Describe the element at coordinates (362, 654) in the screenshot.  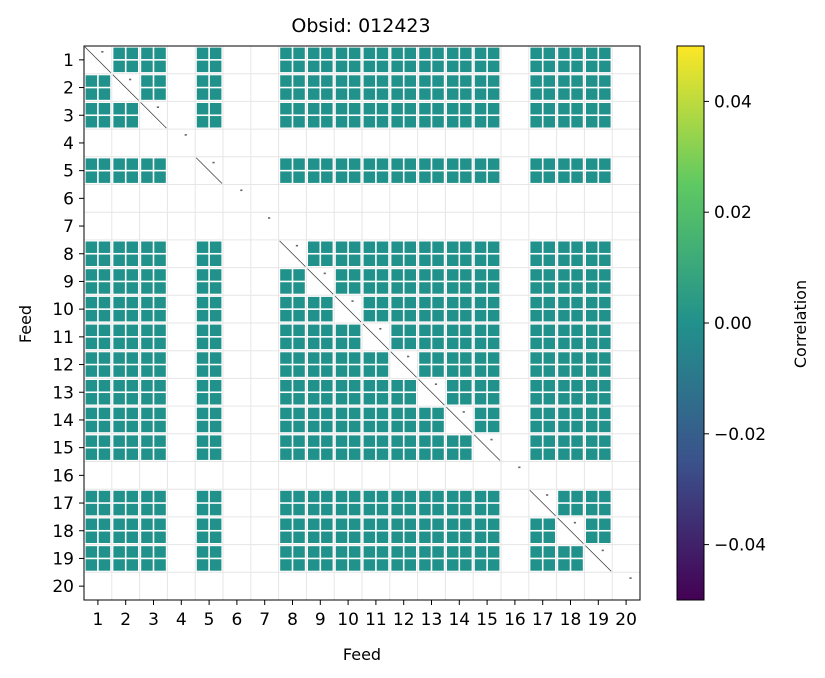
I see `x-axis-label: Feed` at that location.